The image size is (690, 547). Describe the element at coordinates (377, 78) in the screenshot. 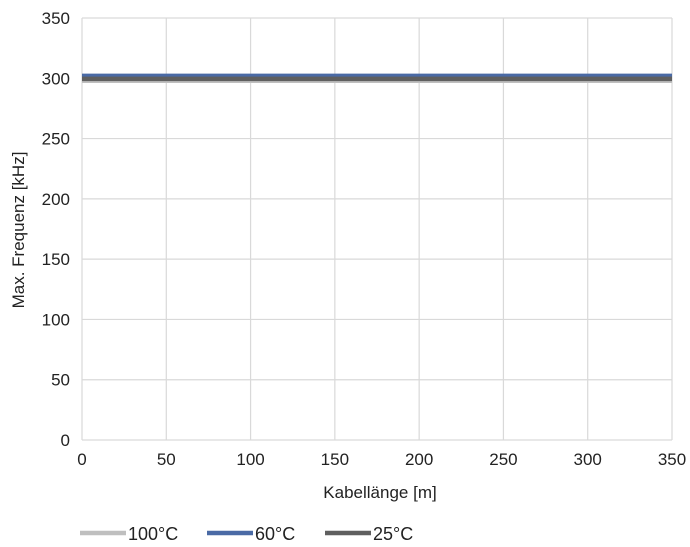

I see `series-group` at that location.